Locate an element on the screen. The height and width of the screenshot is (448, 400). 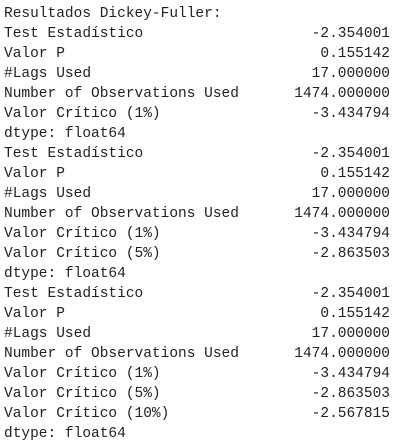
row-value: -2.567815 is located at coordinates (350, 414).